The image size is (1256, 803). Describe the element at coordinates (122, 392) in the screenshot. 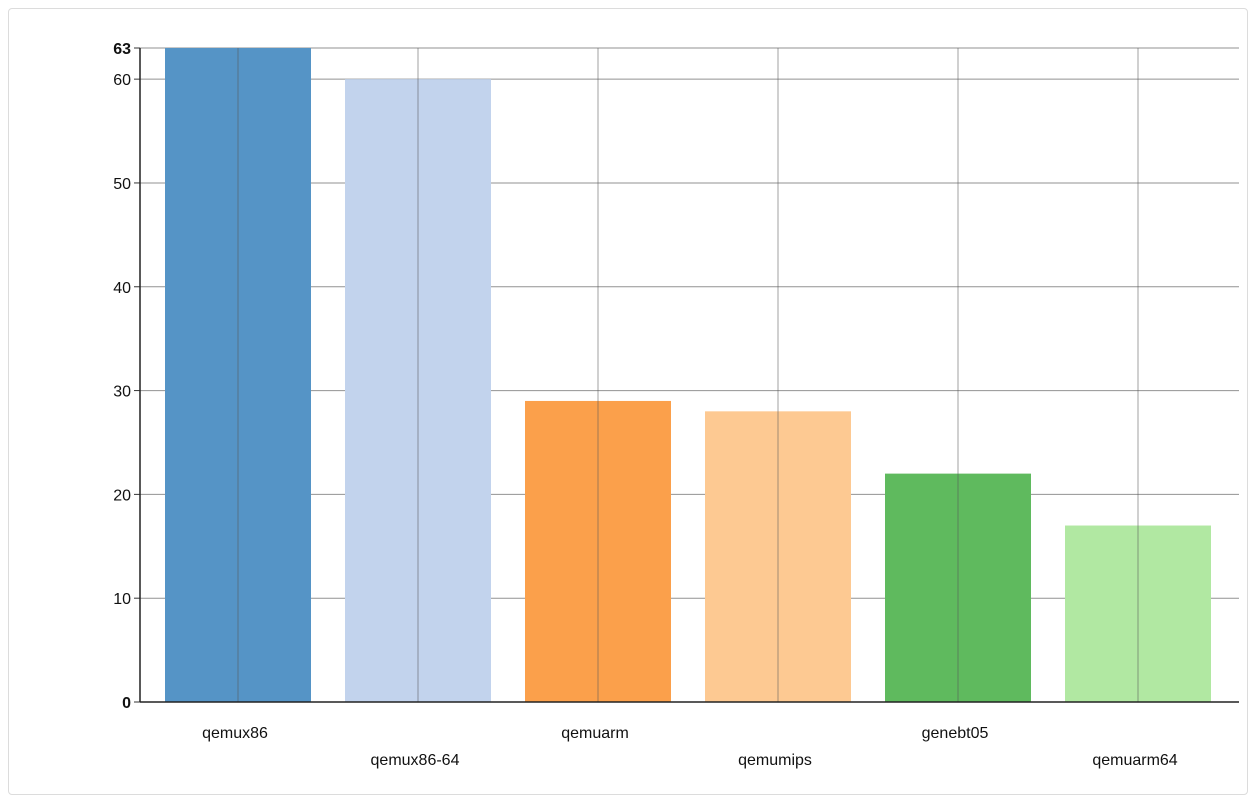

I see `y-tick-label-30: 30` at that location.